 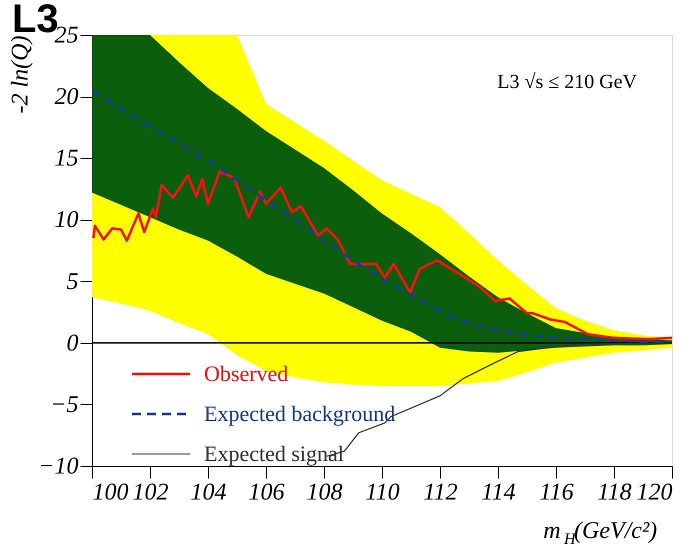 What do you see at coordinates (58, 467) in the screenshot?
I see `y-tick-label: −10` at bounding box center [58, 467].